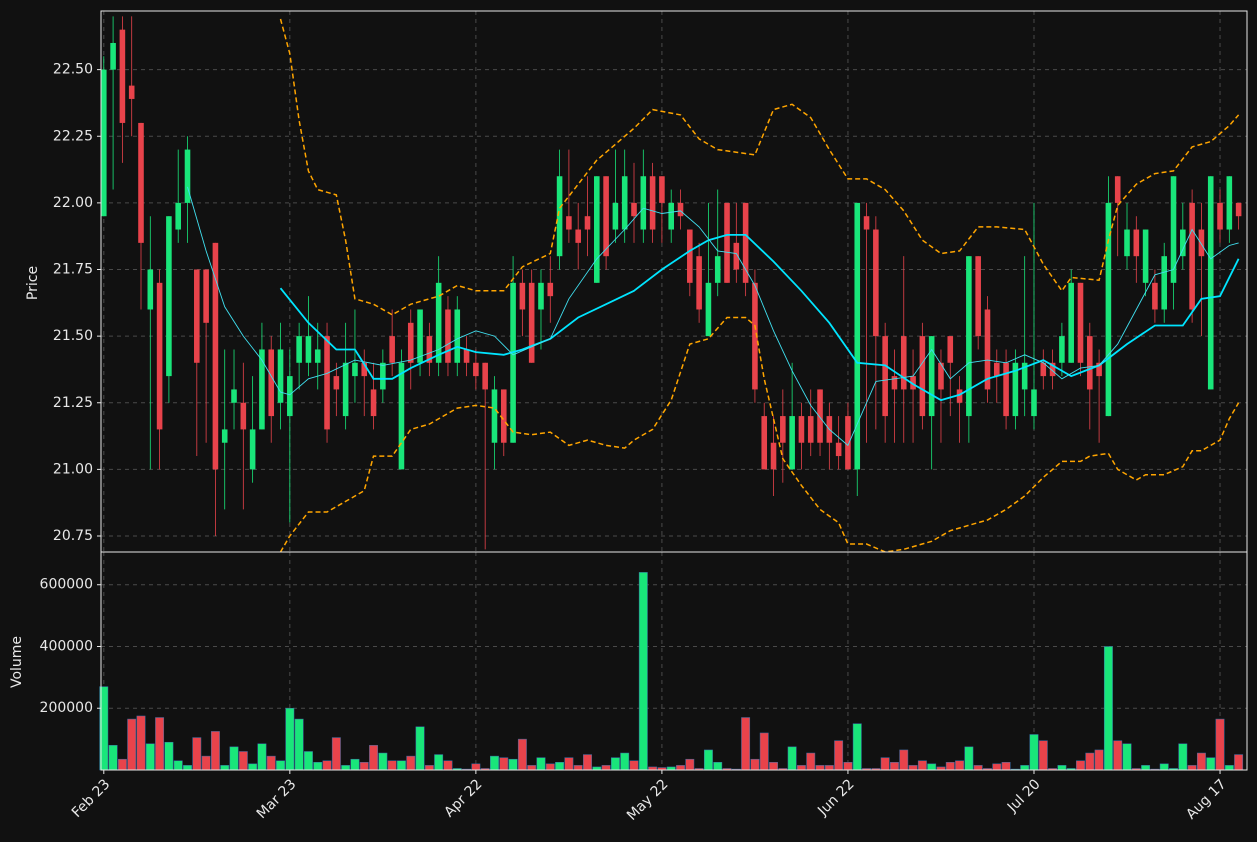  I want to click on y-tick-label: 21.25, so click(73, 403).